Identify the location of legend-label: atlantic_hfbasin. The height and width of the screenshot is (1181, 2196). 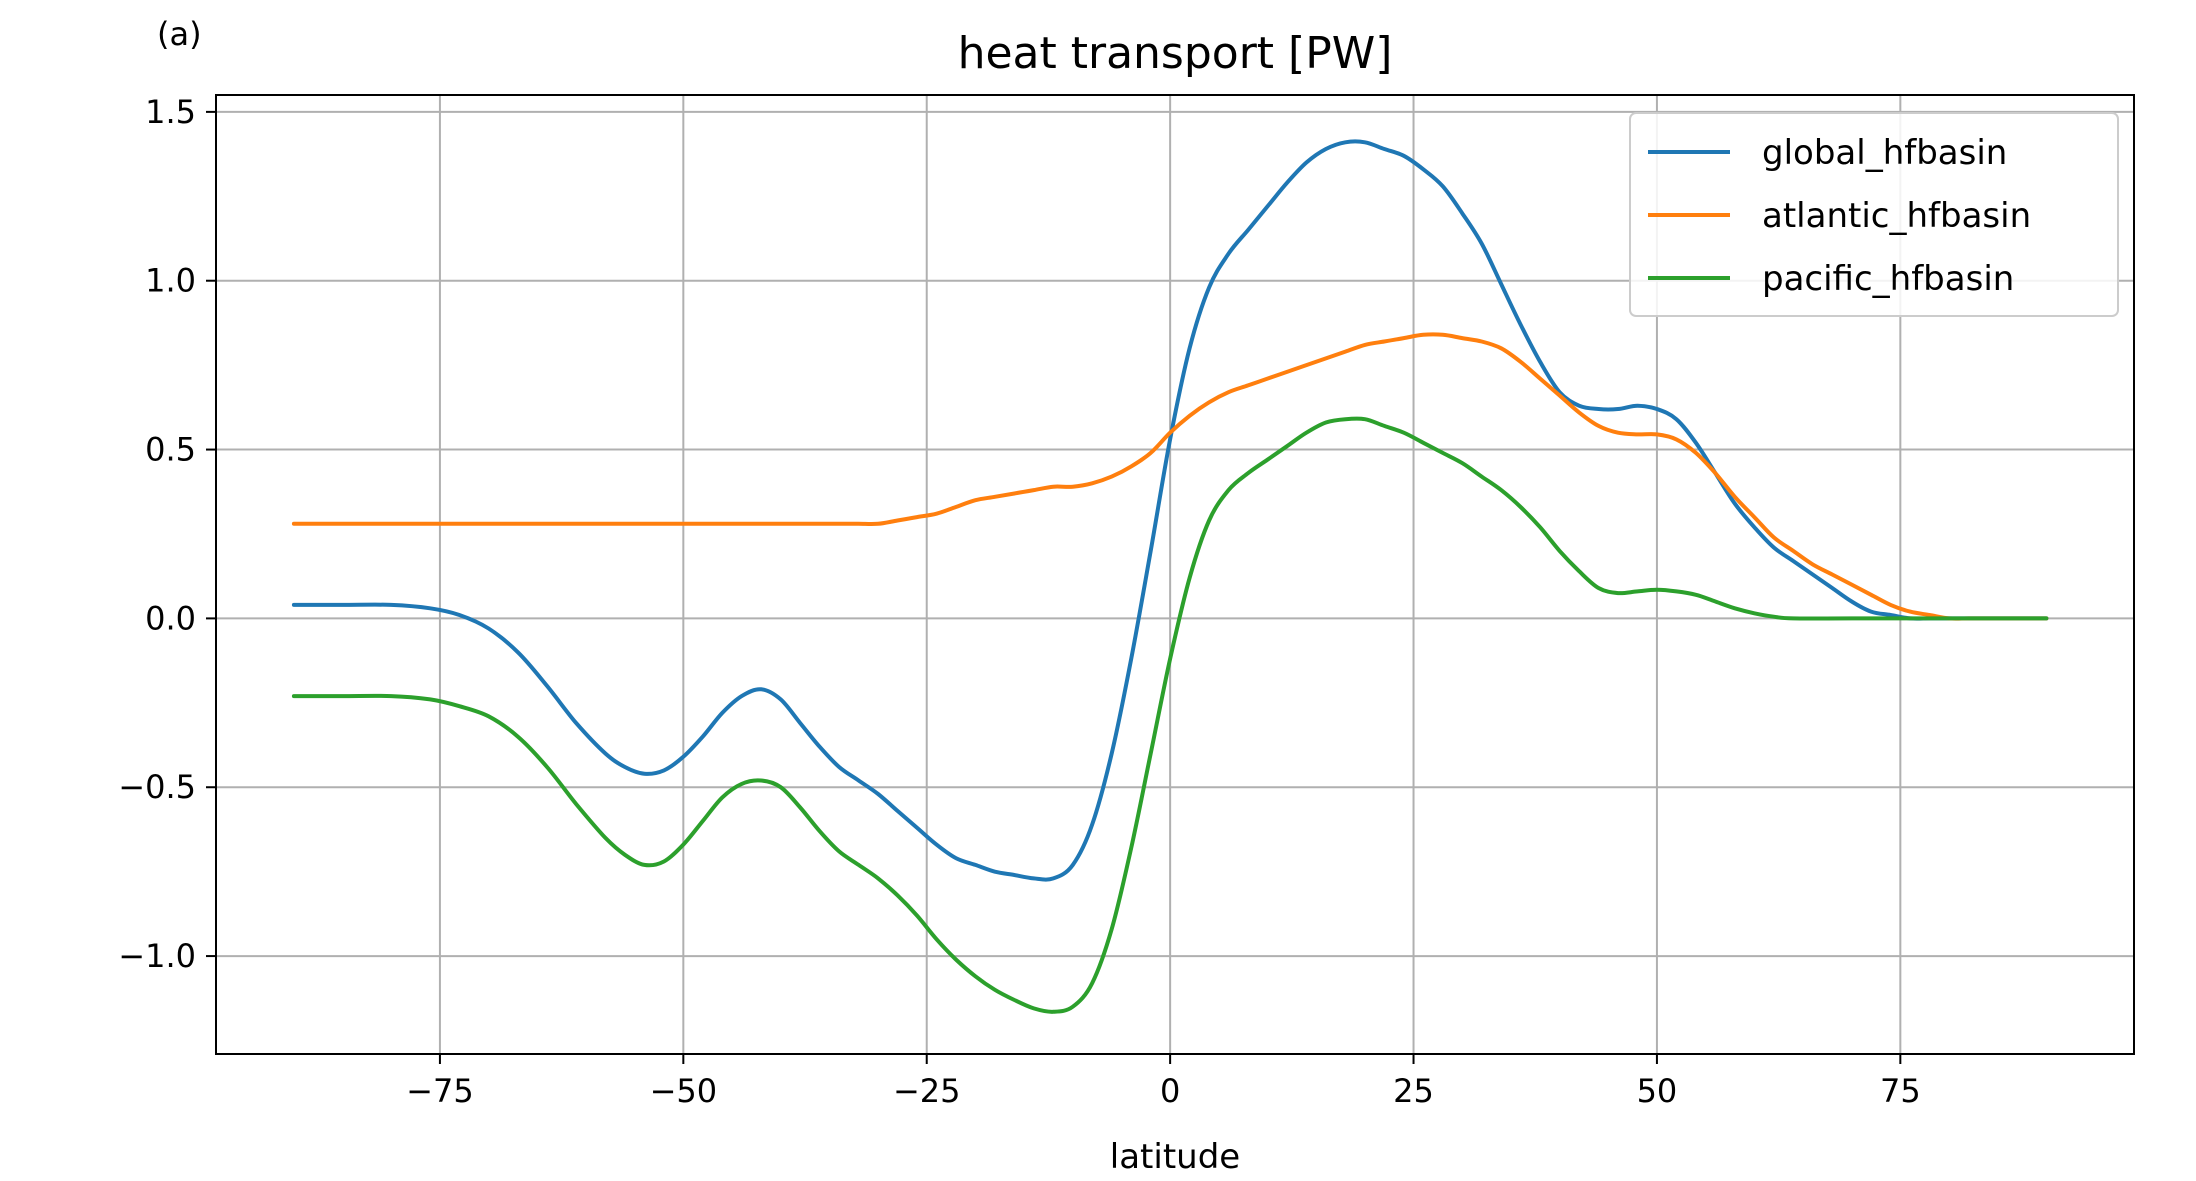
(1896, 216).